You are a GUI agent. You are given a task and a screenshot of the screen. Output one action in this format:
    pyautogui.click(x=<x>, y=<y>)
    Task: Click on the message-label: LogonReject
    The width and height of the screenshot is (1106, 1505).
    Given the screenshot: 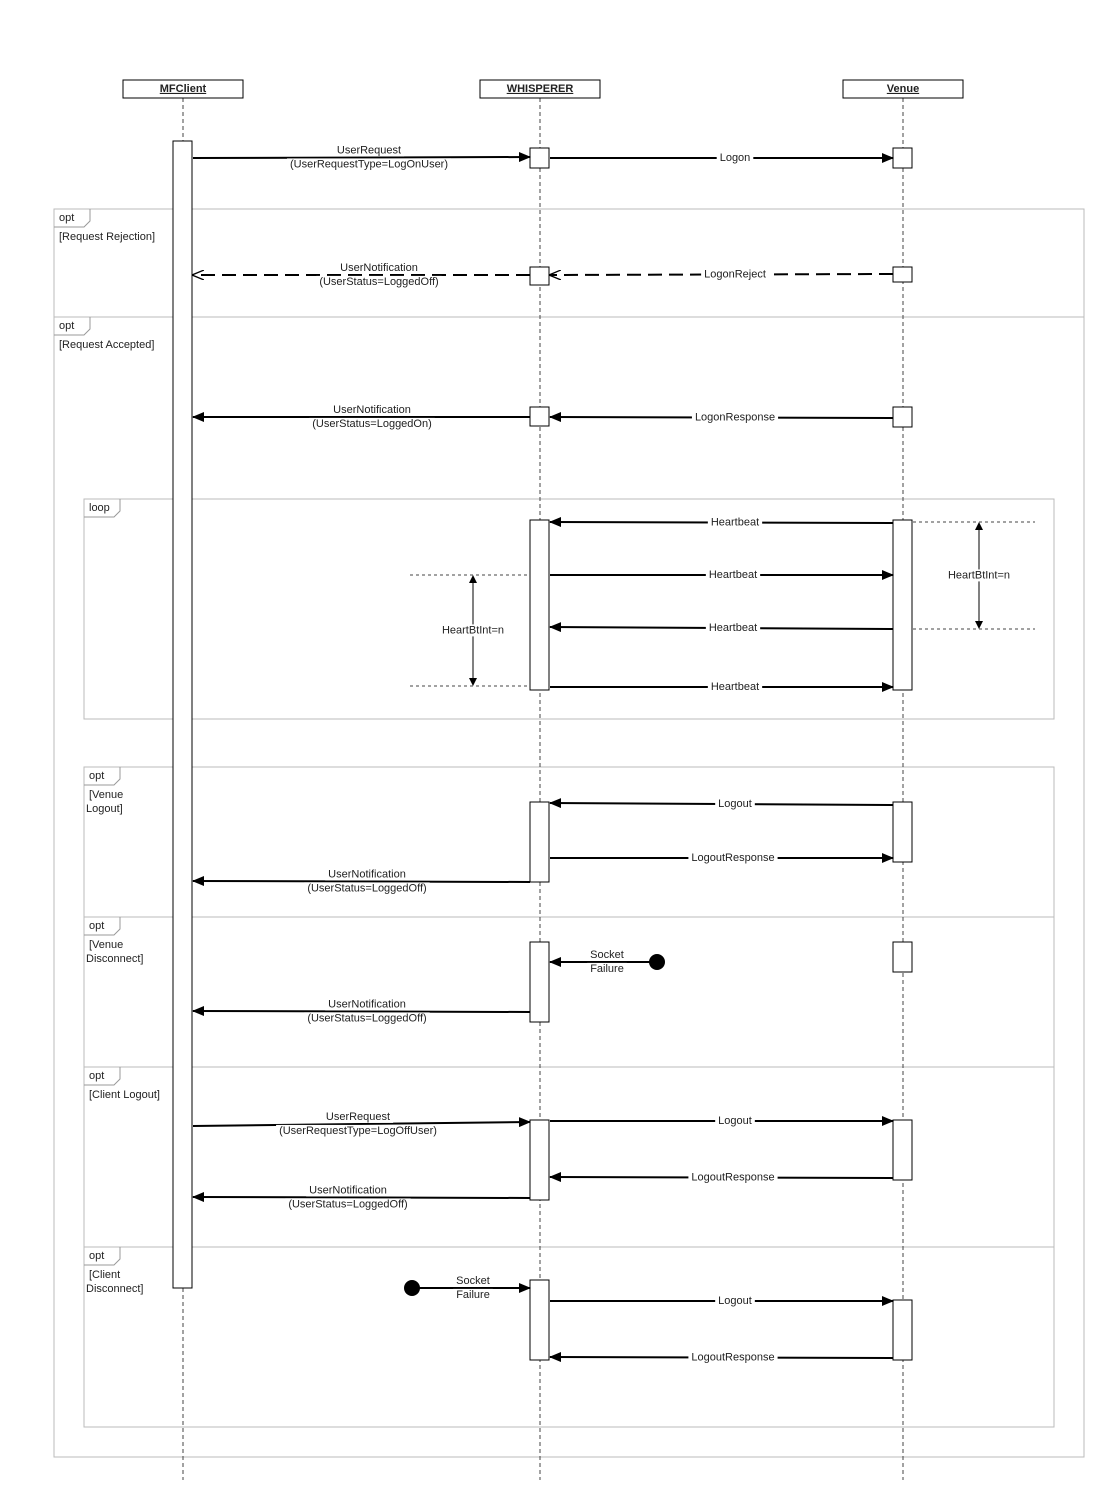 What is the action you would take?
    pyautogui.click(x=735, y=274)
    